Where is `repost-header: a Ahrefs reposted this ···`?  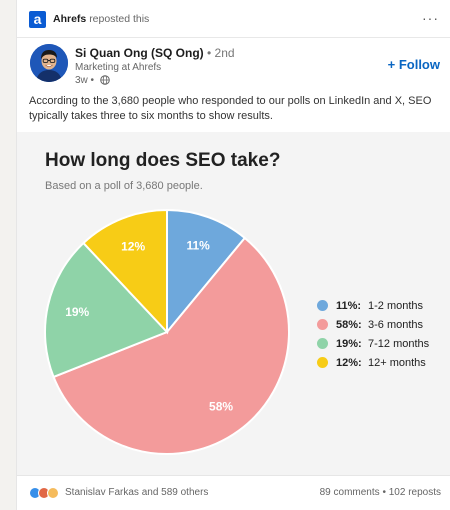 repost-header: a Ahrefs reposted this ··· is located at coordinates (233, 19).